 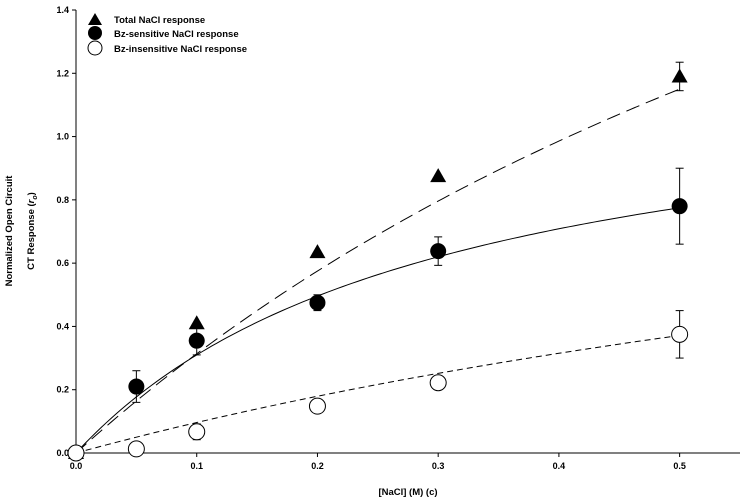 What do you see at coordinates (21, 231) in the screenshot?
I see `y-axis-label: Normalized Open Circuit CT Response (ro)` at bounding box center [21, 231].